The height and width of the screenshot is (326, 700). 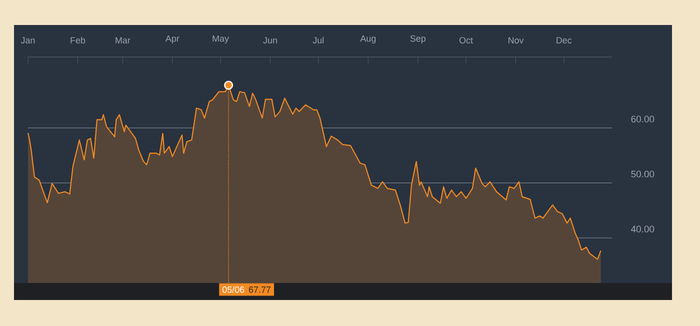 What do you see at coordinates (564, 40) in the screenshot?
I see `x-tick-label: Dec` at bounding box center [564, 40].